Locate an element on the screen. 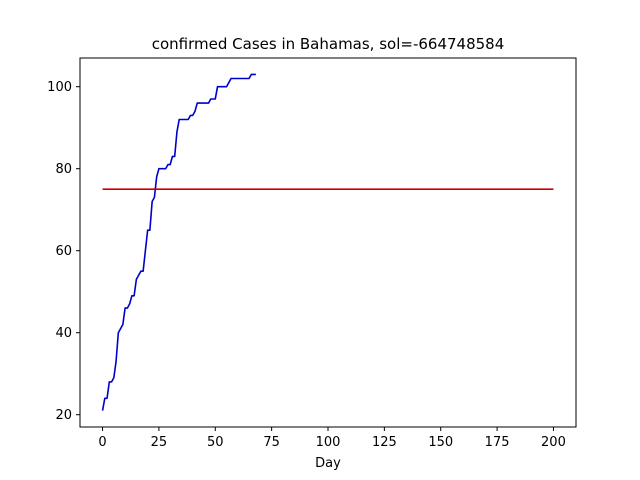 The width and height of the screenshot is (640, 480). x-axis-label: Day is located at coordinates (328, 463).